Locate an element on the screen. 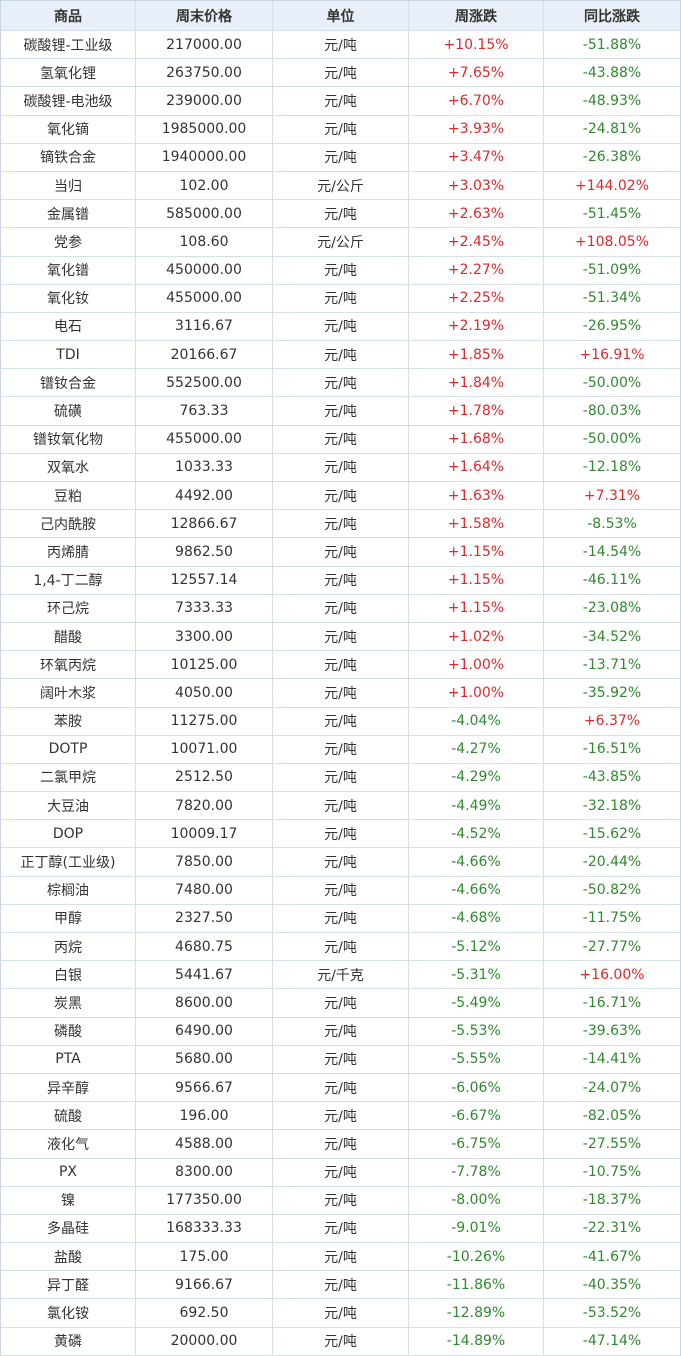  table-row: 硫酸 196.00 元/吨 -6.67% -82.05% is located at coordinates (340, 1116).